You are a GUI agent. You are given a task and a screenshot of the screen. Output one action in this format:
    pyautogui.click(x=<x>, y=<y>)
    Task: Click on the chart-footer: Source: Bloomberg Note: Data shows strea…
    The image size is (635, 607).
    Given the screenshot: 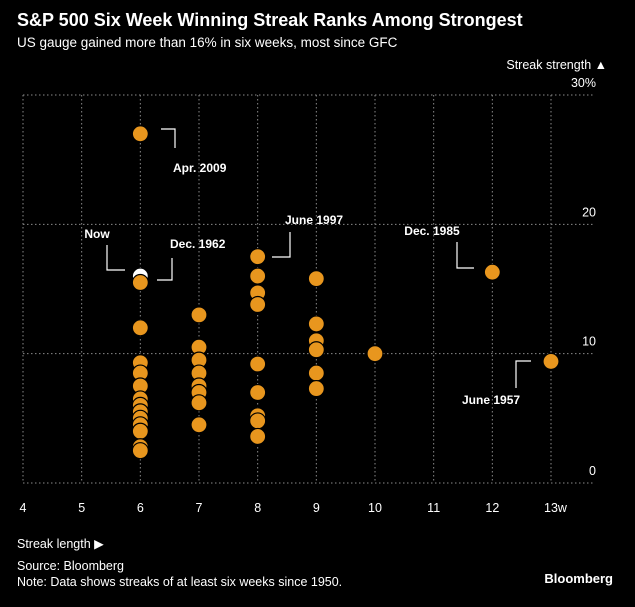 What is the action you would take?
    pyautogui.click(x=179, y=574)
    